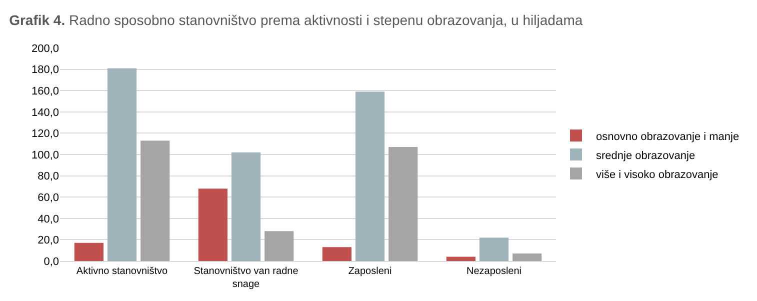 The width and height of the screenshot is (757, 301). Describe the element at coordinates (646, 156) in the screenshot. I see `legend-label: srednje obrazovanje` at that location.